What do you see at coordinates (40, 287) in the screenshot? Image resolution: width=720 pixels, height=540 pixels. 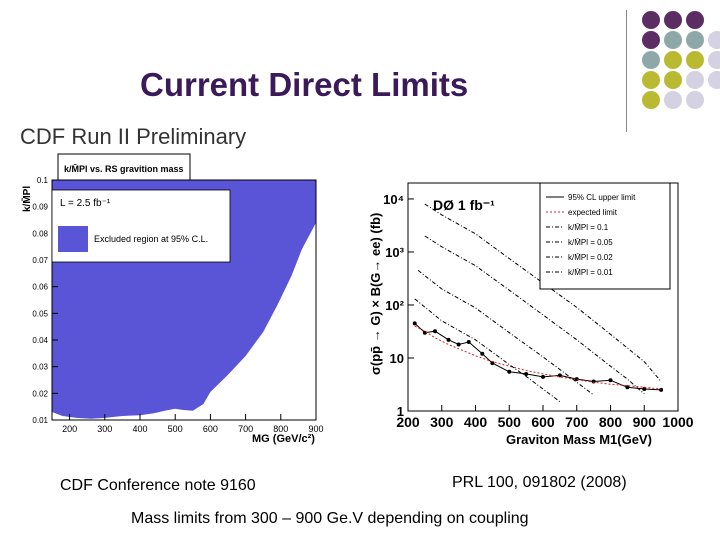 I see `cdf-y-tick-label: 0.06` at bounding box center [40, 287].